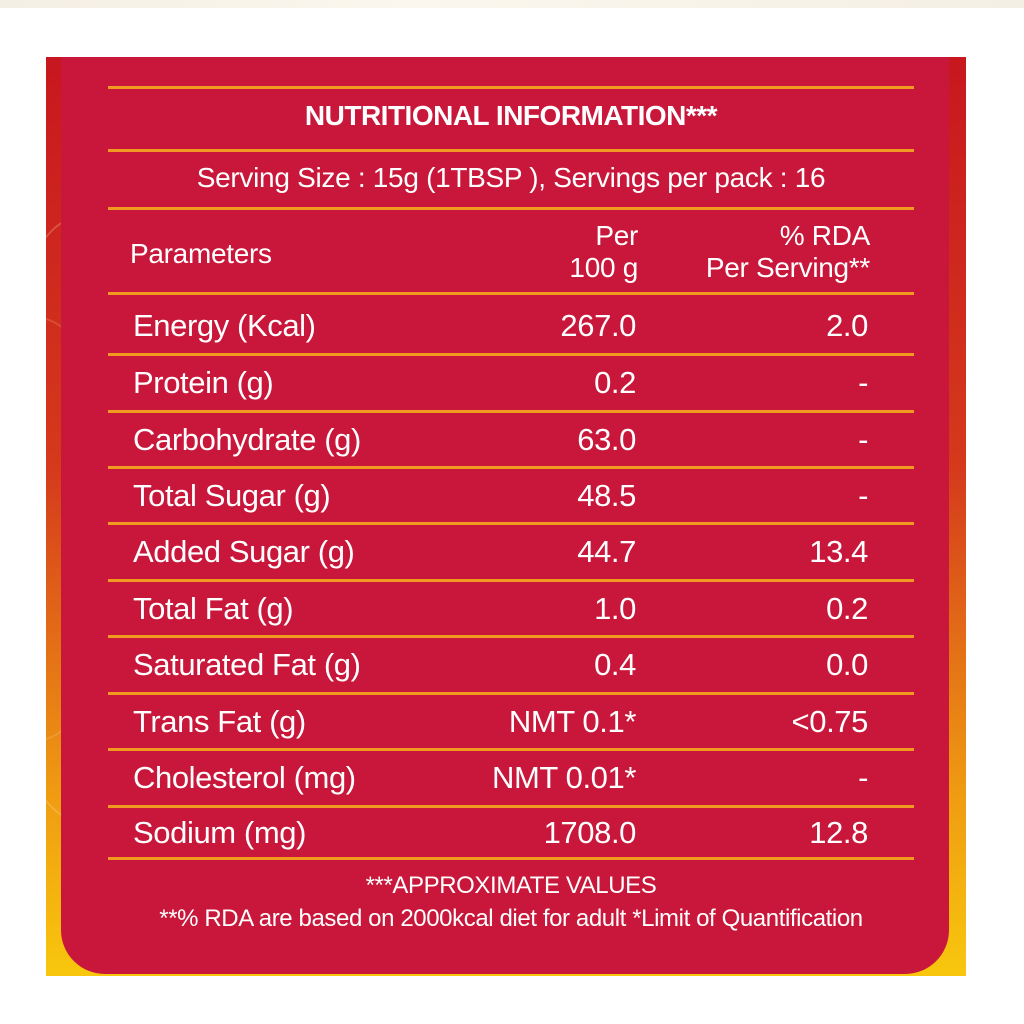  Describe the element at coordinates (512, 4) in the screenshot. I see `top-strip` at that location.